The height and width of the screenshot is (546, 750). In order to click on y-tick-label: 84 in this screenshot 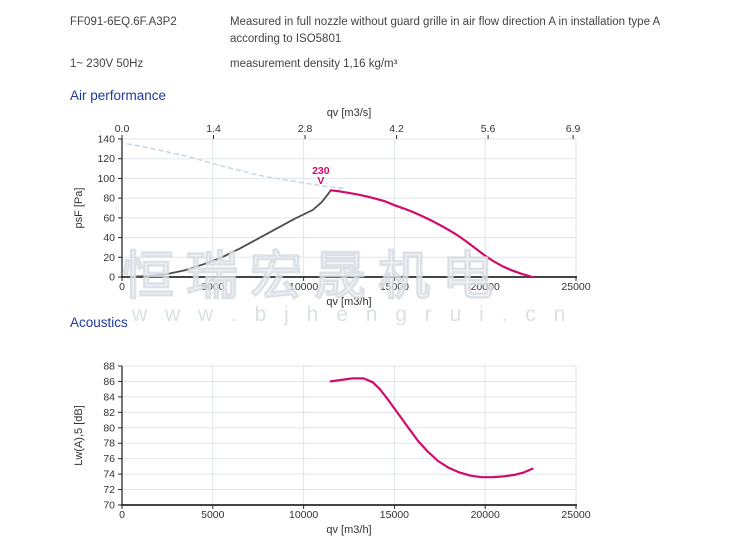, I will do `click(109, 397)`.